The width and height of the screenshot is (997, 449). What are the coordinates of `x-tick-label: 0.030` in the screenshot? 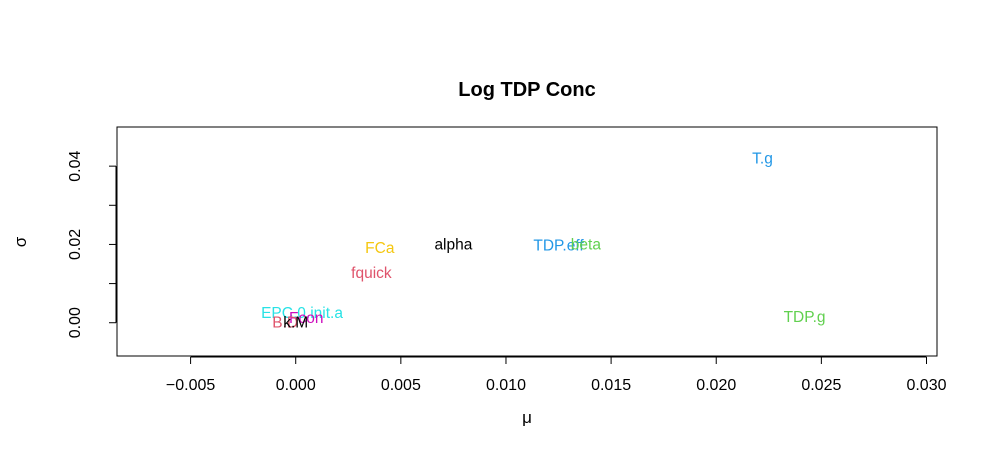 It's located at (926, 385).